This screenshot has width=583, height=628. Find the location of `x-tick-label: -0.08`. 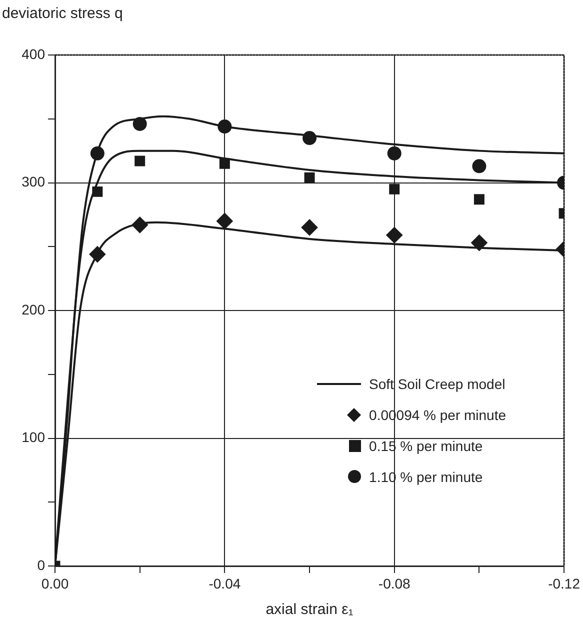

x-tick-label: -0.08 is located at coordinates (394, 583).